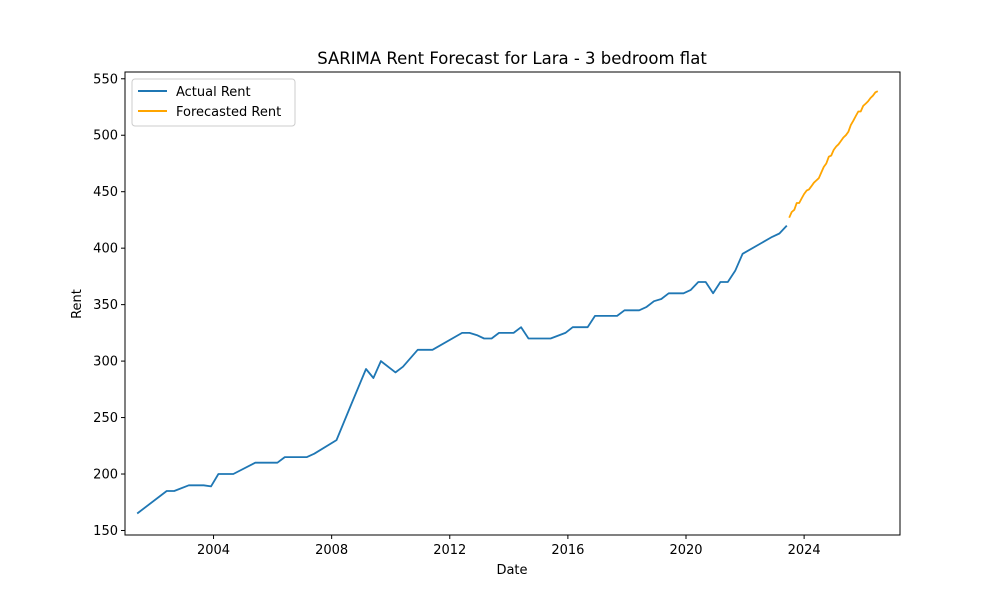  Describe the element at coordinates (804, 550) in the screenshot. I see `x-tick-label: 2024` at that location.